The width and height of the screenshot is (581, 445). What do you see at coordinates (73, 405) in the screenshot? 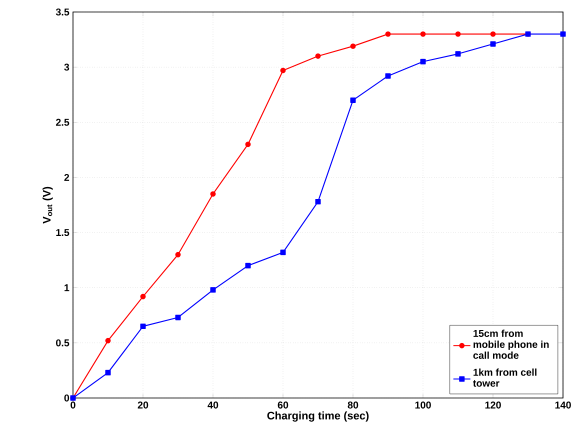
I see `x-tick-label: 0` at bounding box center [73, 405].